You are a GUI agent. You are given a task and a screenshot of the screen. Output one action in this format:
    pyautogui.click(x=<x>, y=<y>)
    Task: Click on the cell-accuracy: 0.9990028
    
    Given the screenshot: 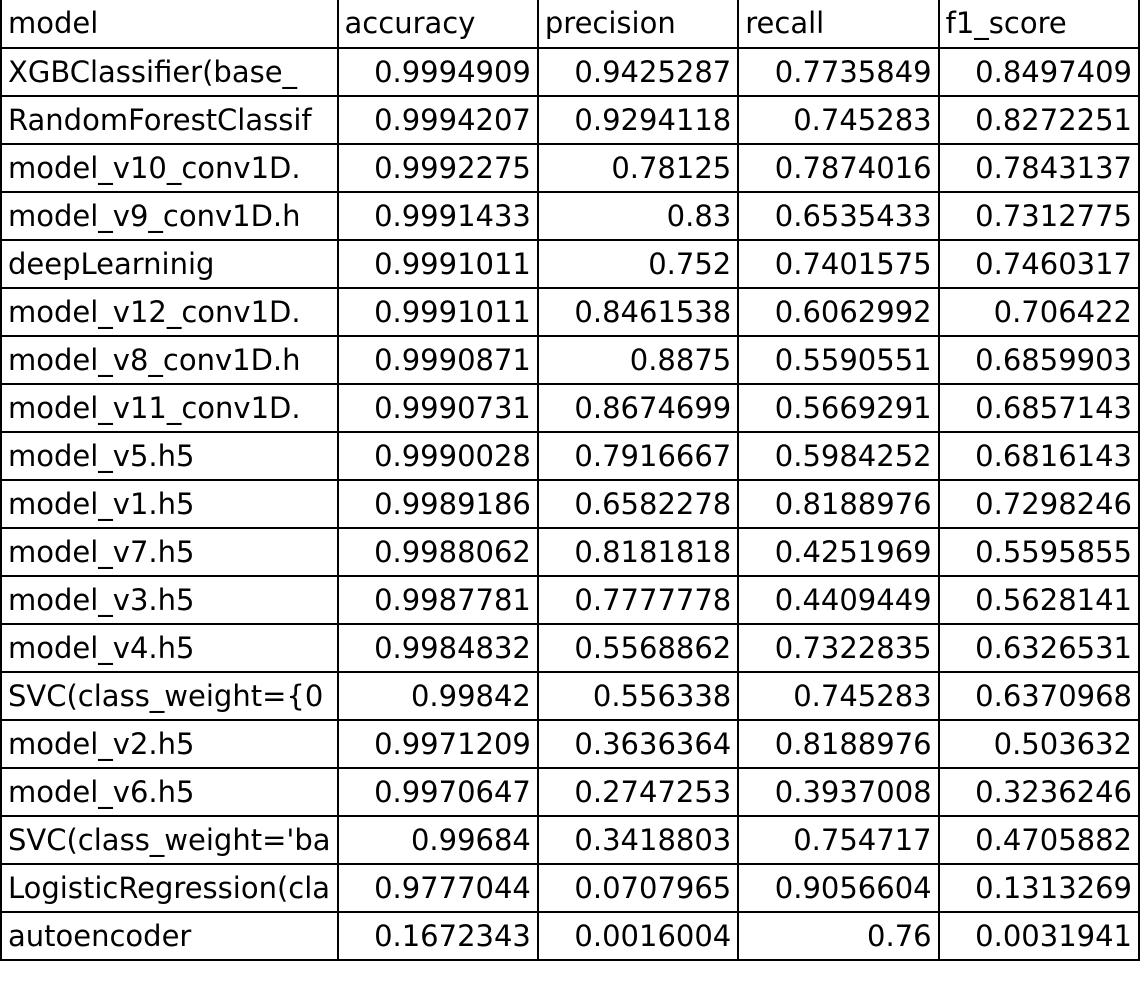 What is the action you would take?
    pyautogui.click(x=437, y=455)
    